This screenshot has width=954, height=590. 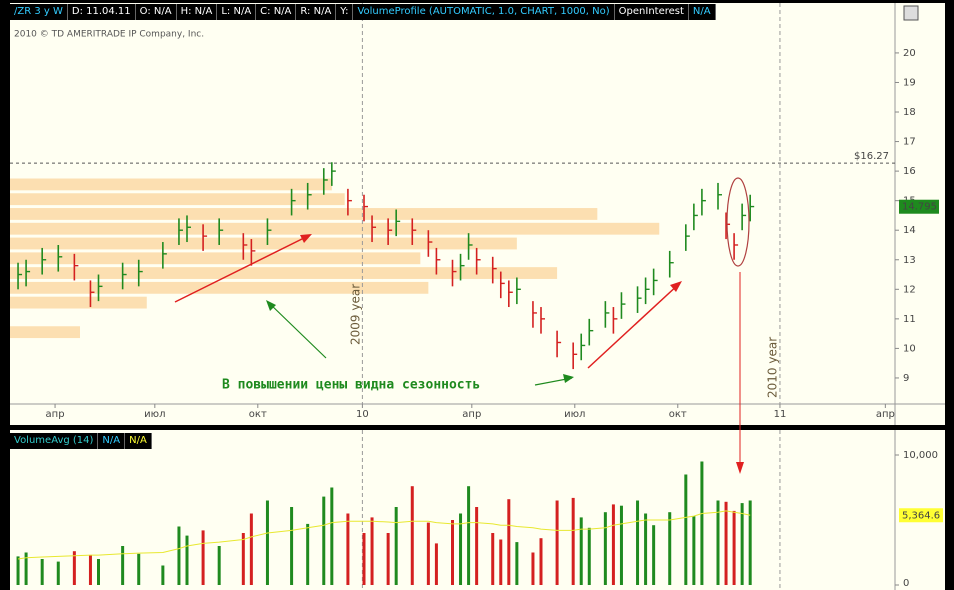 What do you see at coordinates (871, 156) in the screenshot?
I see `reference-label: $16.27` at bounding box center [871, 156].